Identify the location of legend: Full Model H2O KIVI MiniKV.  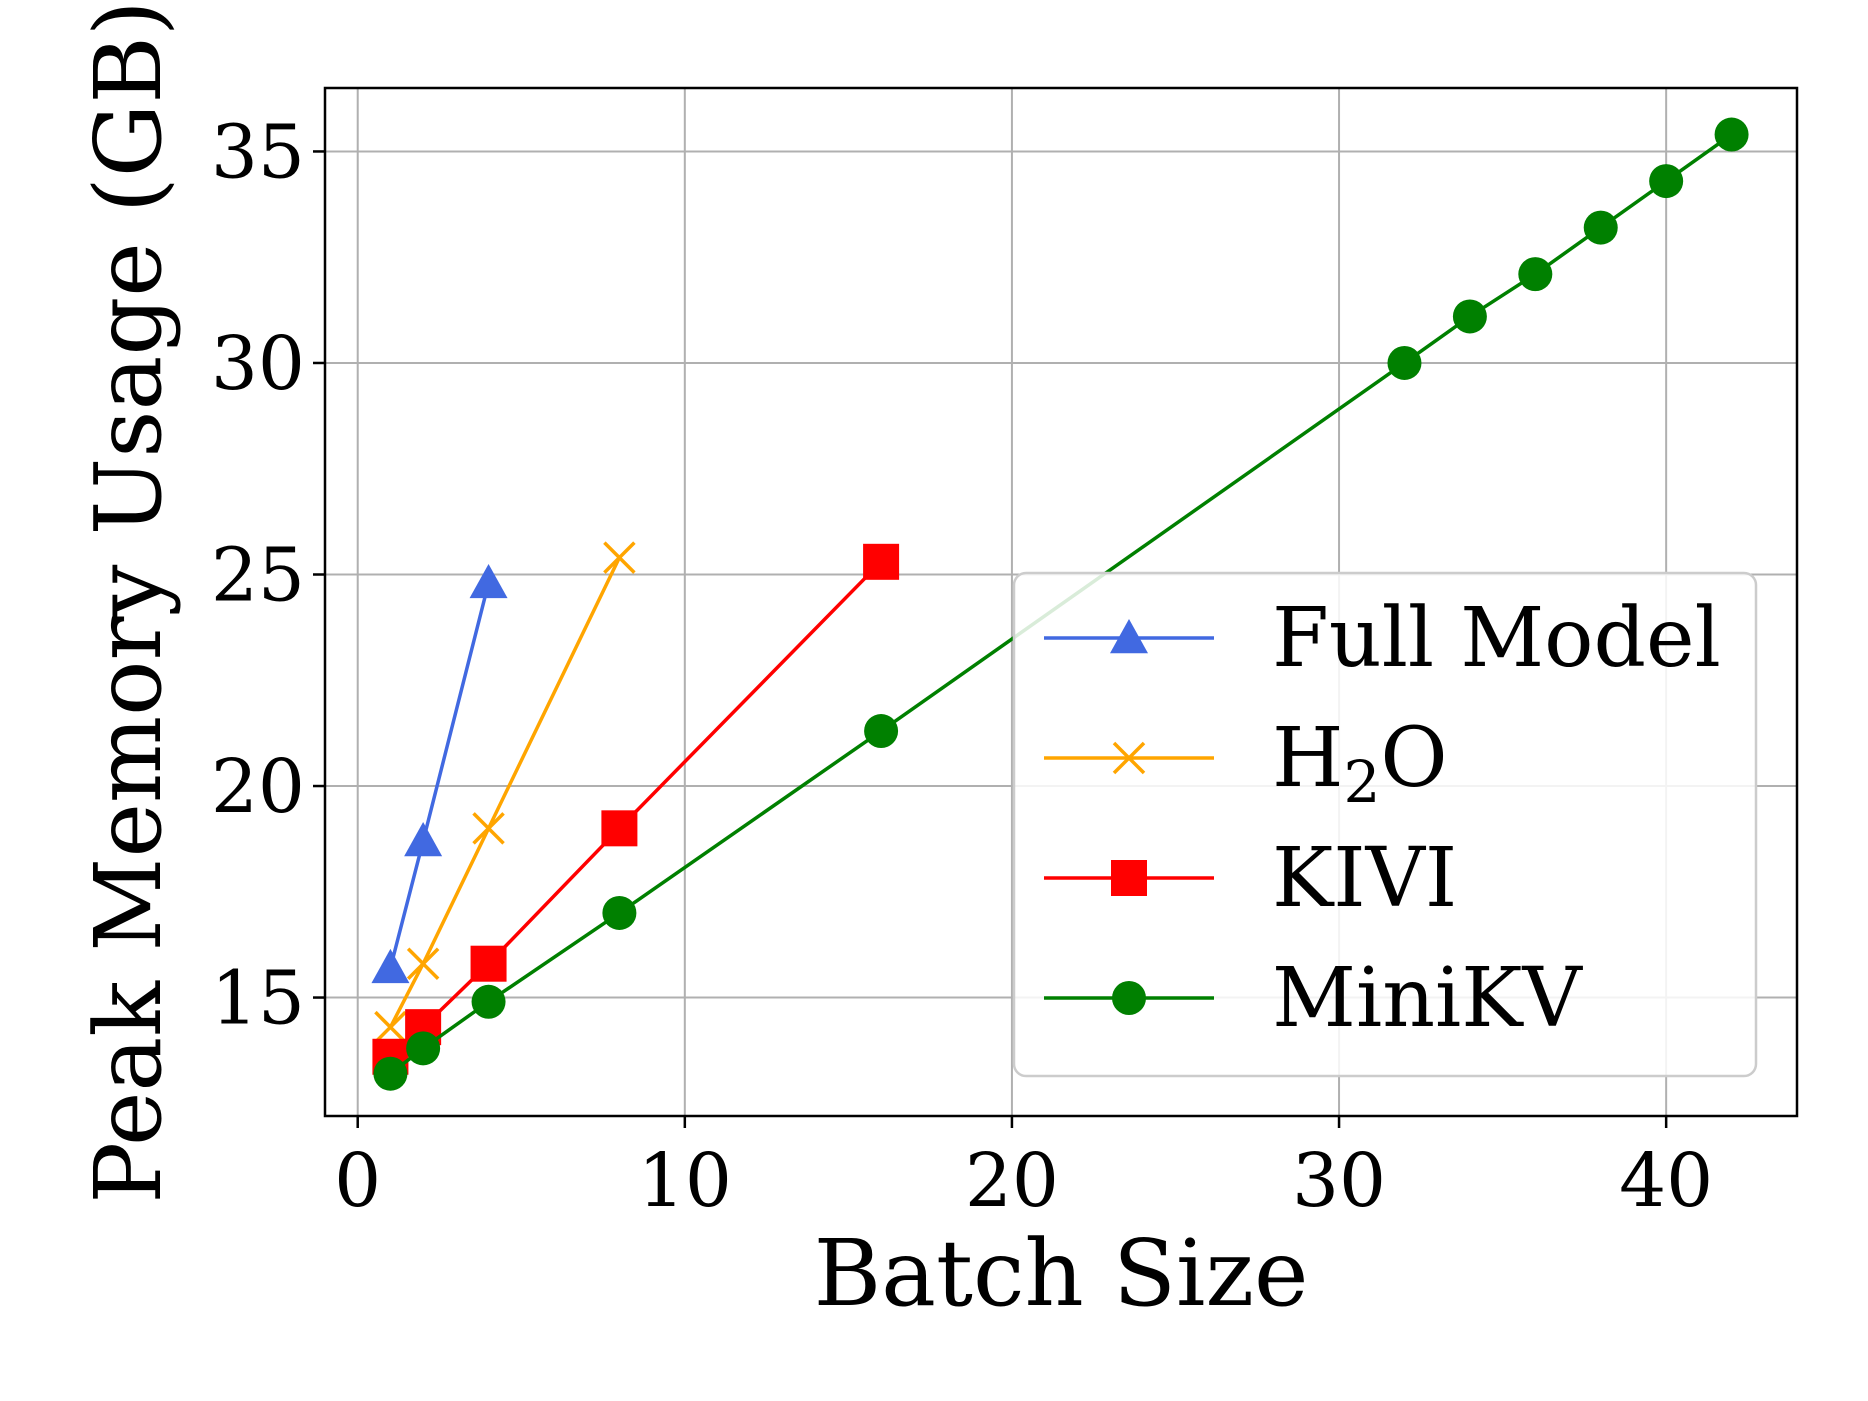
(1385, 824).